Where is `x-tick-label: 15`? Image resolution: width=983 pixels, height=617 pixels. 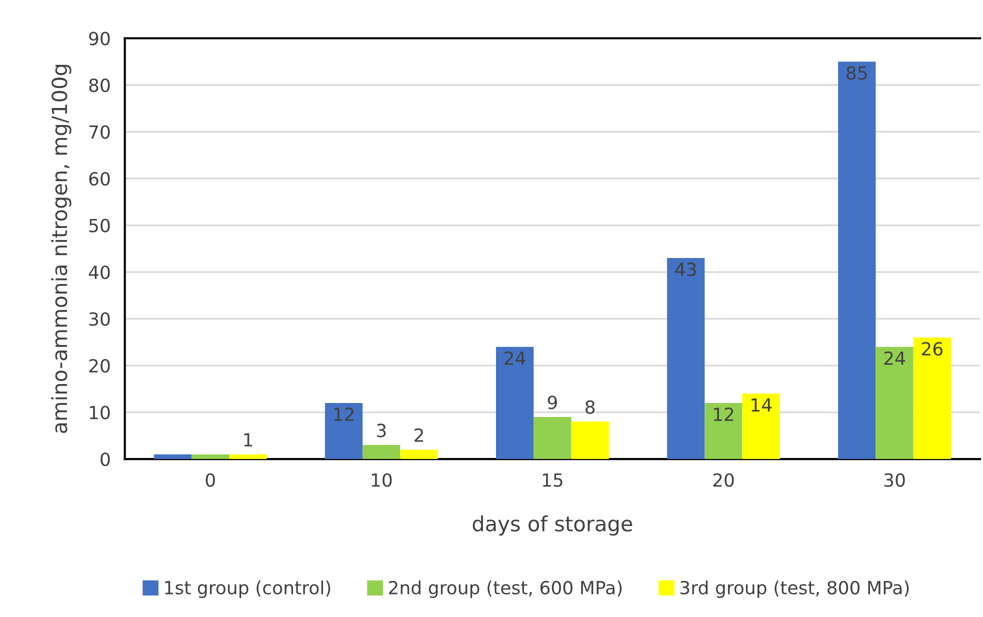
x-tick-label: 15 is located at coordinates (552, 480).